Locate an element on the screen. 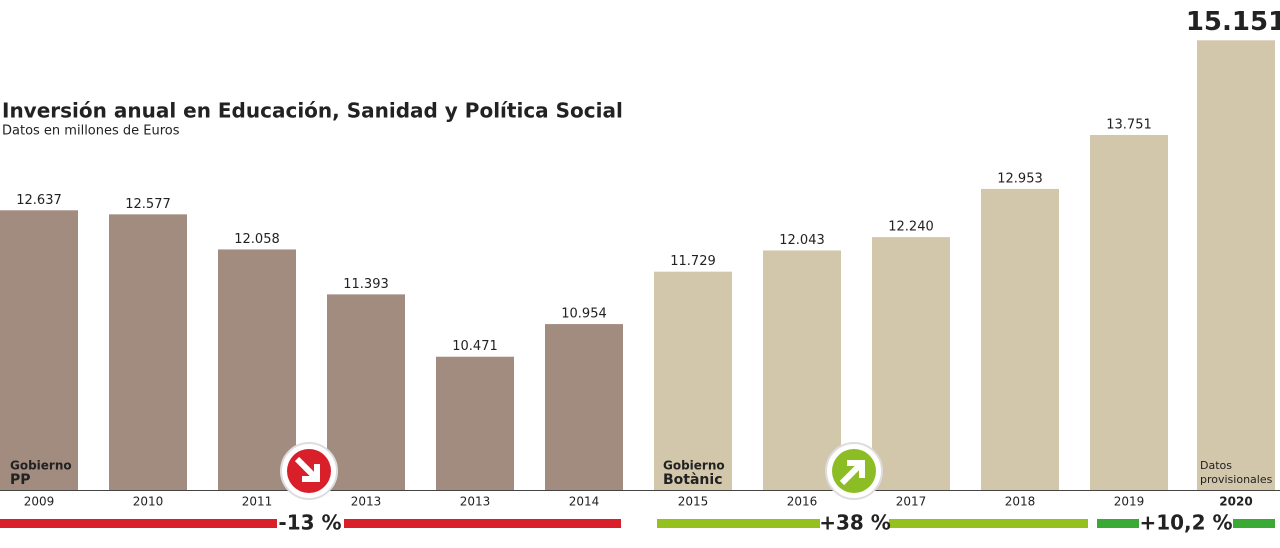 This screenshot has width=1280, height=548. annotation: Datos is located at coordinates (1216, 465).